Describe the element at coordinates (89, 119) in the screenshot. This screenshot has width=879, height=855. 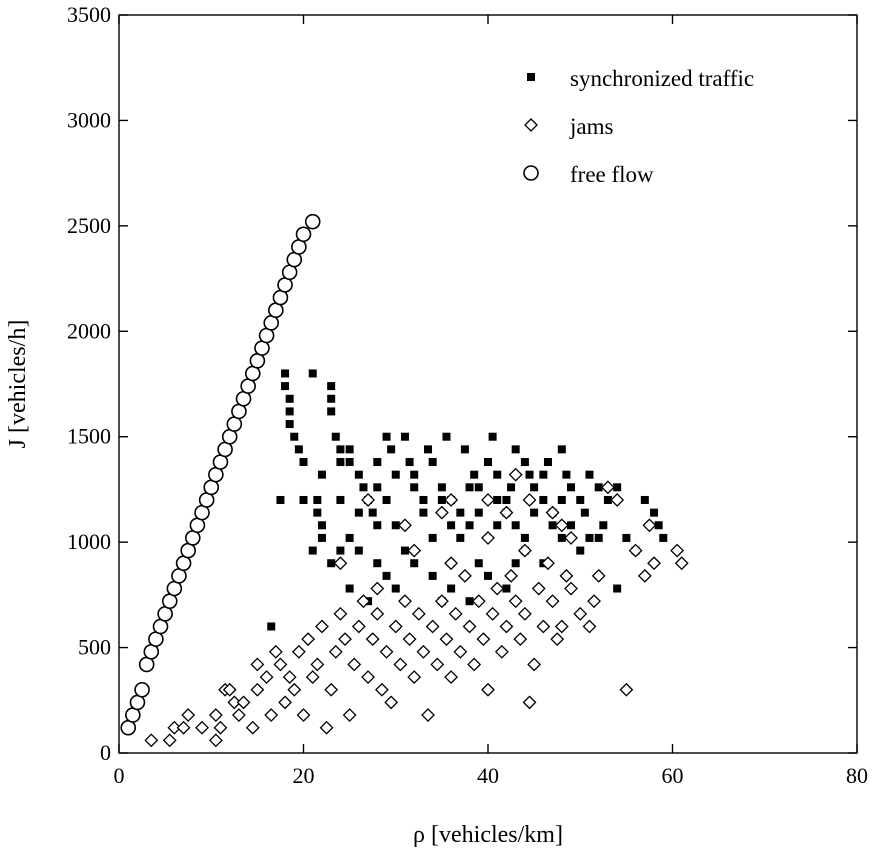
I see `y-tick-label: 3000` at that location.